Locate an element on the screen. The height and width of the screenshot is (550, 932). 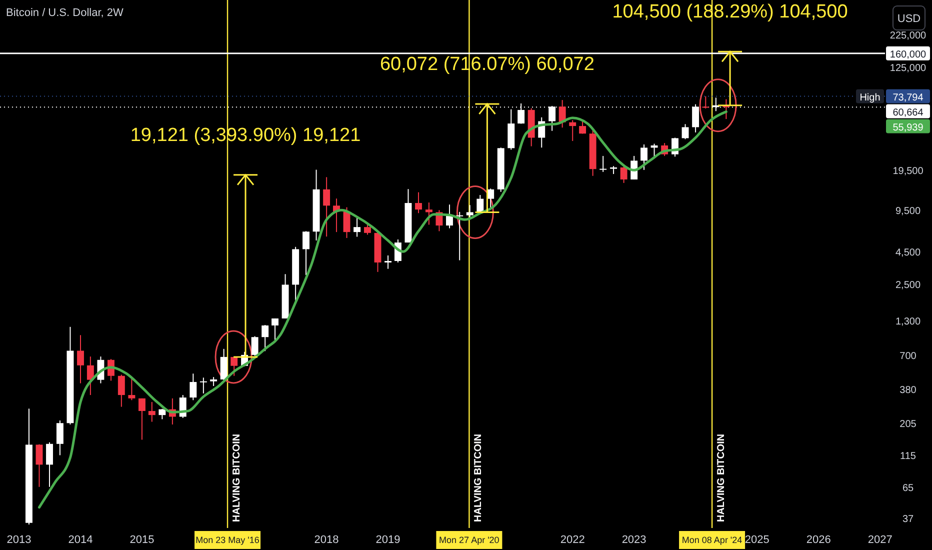
y-tick-label: 700 is located at coordinates (908, 356).